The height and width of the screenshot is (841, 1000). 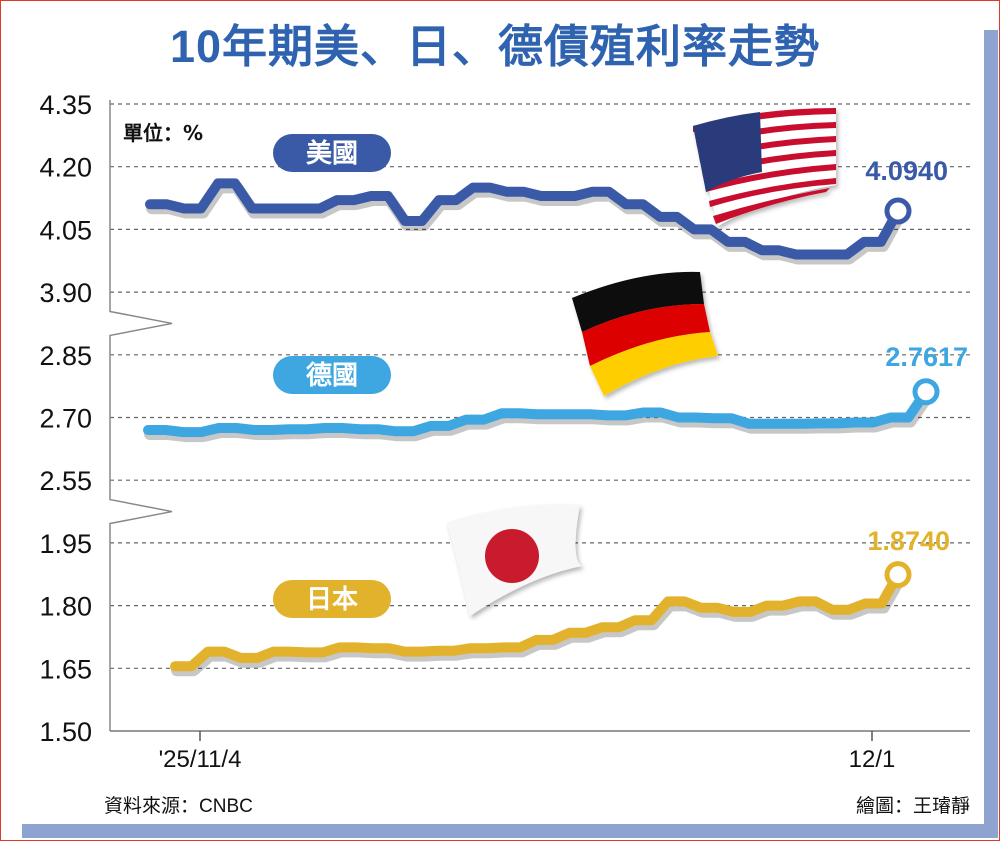 I want to click on last-value-us: 4.0940, so click(x=906, y=171).